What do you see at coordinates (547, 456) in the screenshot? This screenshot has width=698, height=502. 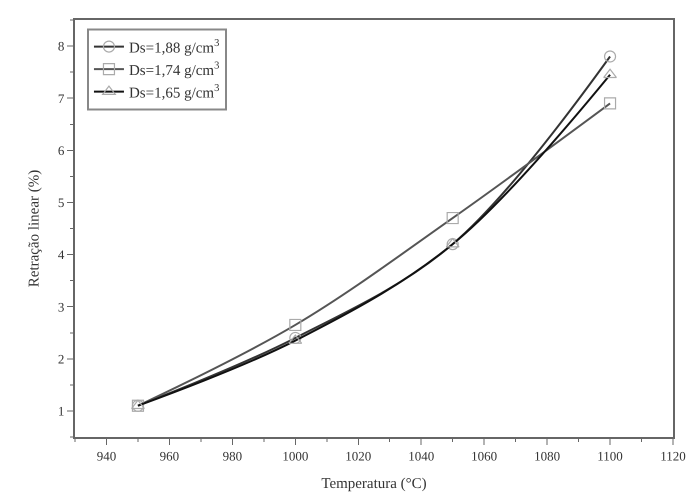 I see `x-tick-label: 1080` at bounding box center [547, 456].